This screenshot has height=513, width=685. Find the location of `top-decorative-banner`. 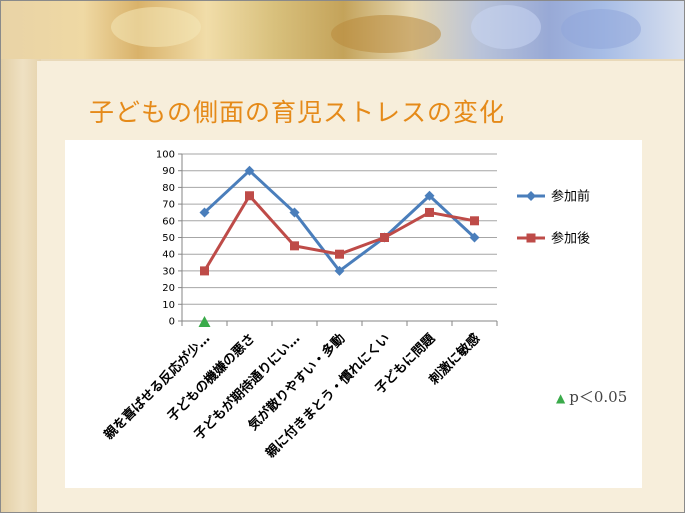

top-decorative-banner is located at coordinates (342, 30).